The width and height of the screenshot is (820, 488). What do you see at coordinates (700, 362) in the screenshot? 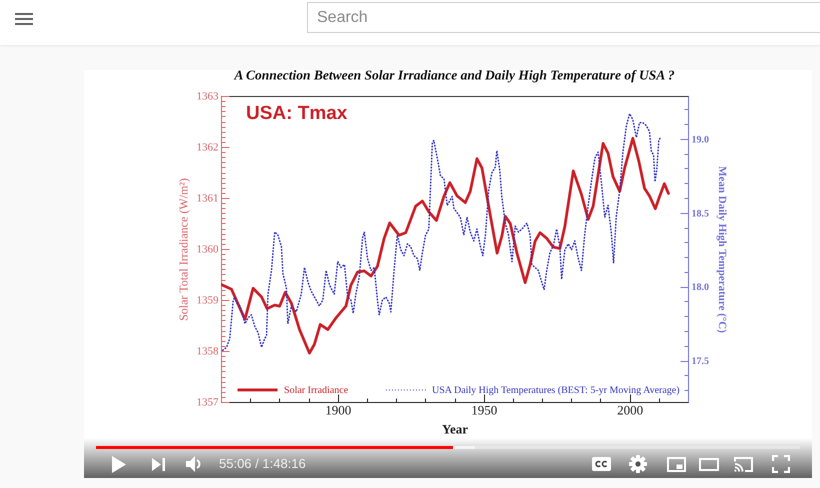
I see `y2-tick-label: 17.5` at bounding box center [700, 362].